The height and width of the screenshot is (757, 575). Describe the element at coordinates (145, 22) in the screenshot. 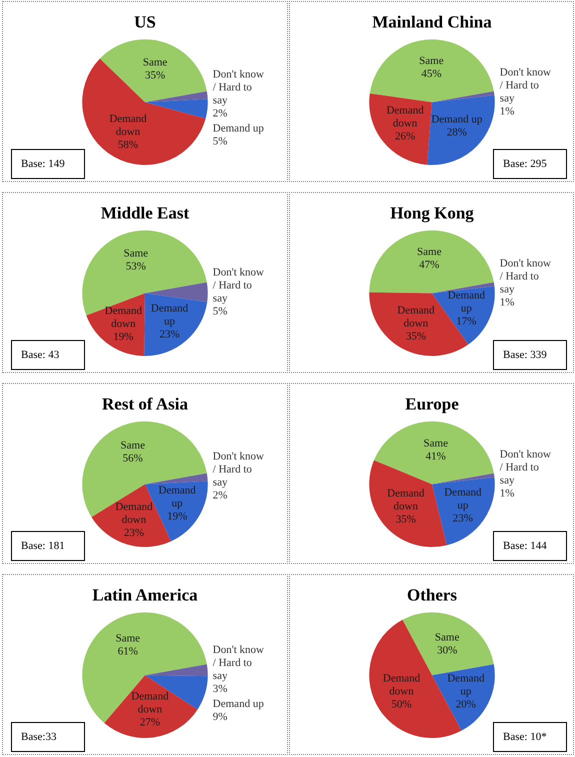

I see `chart-title: US` at that location.